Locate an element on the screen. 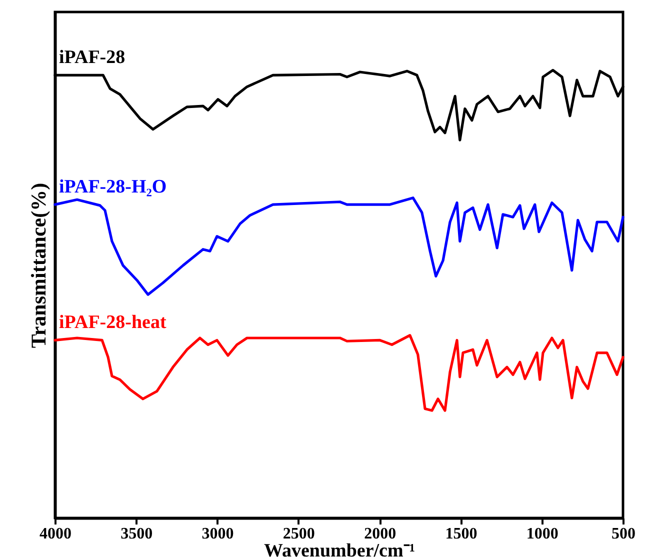 The image size is (646, 559). series-label: iPAF-28-H₂O is located at coordinates (113, 187).